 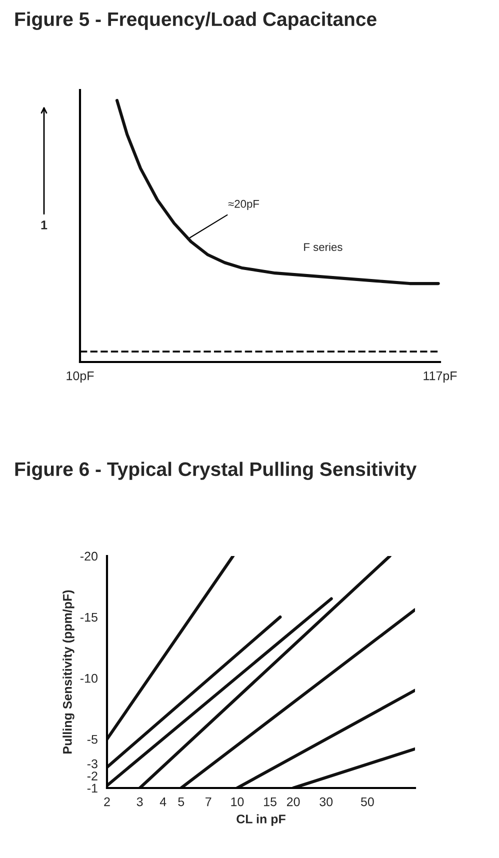 I want to click on x-tick-label: 50, so click(x=367, y=801).